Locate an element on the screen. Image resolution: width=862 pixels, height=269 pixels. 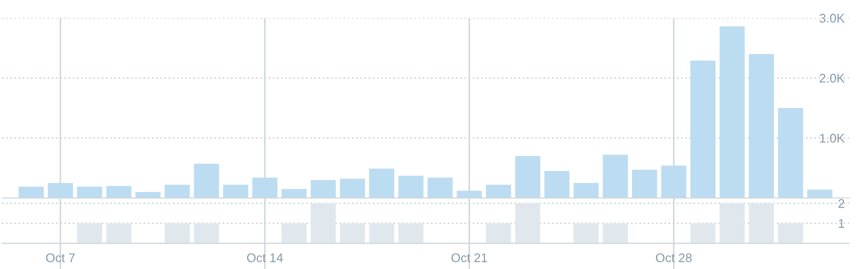
y-tick-label: 2.0K is located at coordinates (832, 78).